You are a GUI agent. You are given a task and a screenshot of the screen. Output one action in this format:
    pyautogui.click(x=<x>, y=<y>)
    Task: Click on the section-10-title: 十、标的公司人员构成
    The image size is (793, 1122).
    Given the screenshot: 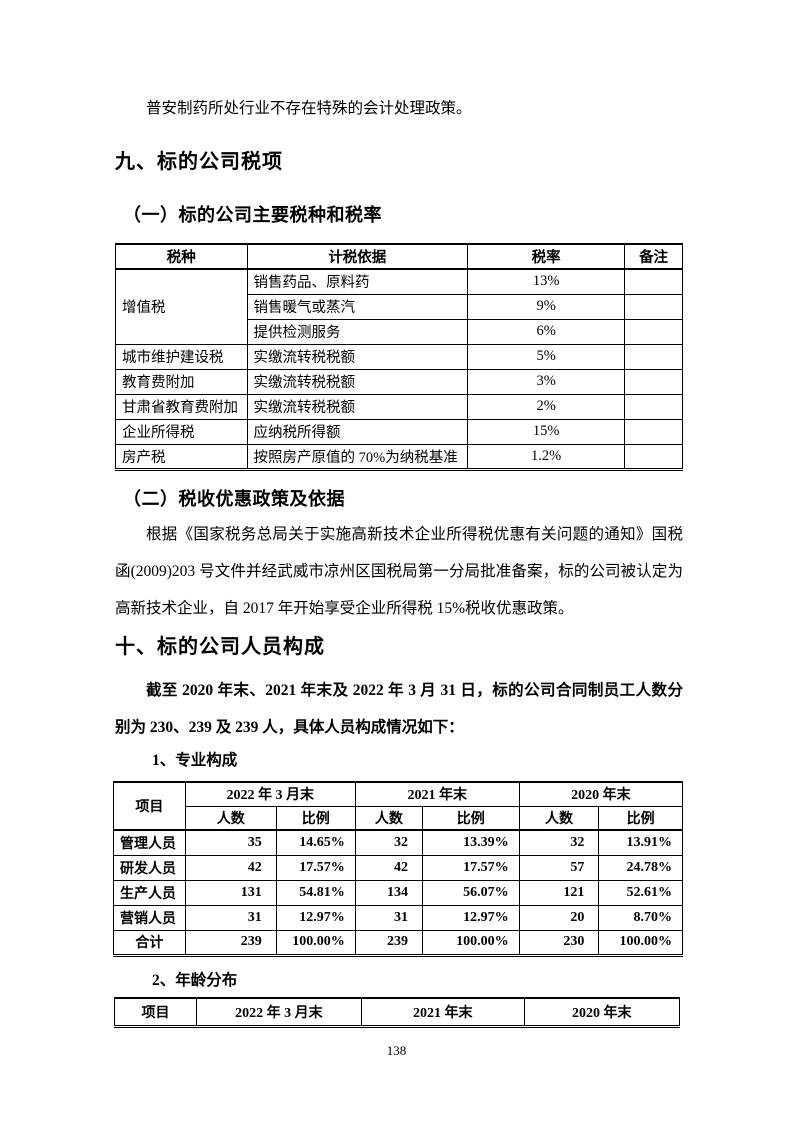 What is the action you would take?
    pyautogui.click(x=220, y=647)
    